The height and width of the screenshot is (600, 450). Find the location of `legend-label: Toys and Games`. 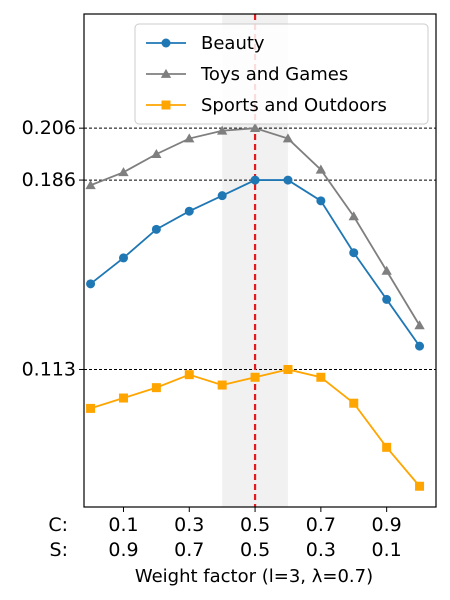

legend-label: Toys and Games is located at coordinates (274, 74).